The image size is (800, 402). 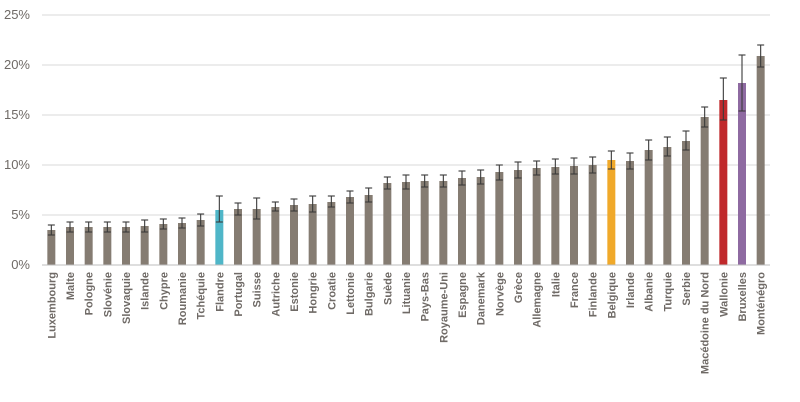 What do you see at coordinates (593, 165) in the screenshot?
I see `error-bar-finlande` at bounding box center [593, 165].